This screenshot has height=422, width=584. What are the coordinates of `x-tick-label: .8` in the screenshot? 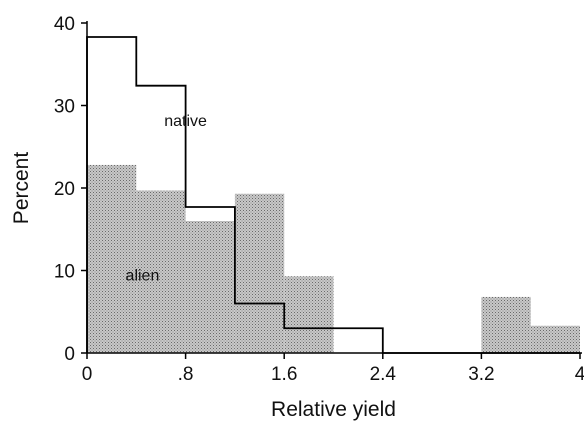 It's located at (186, 374).